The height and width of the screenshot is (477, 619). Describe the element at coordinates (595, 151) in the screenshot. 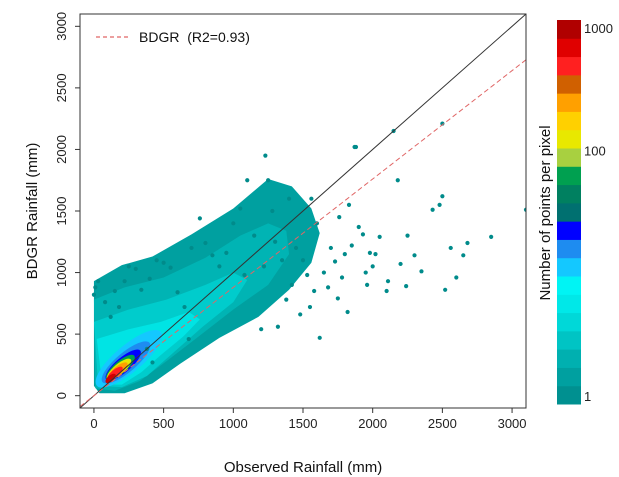

I see `color-scale-label: 100` at that location.